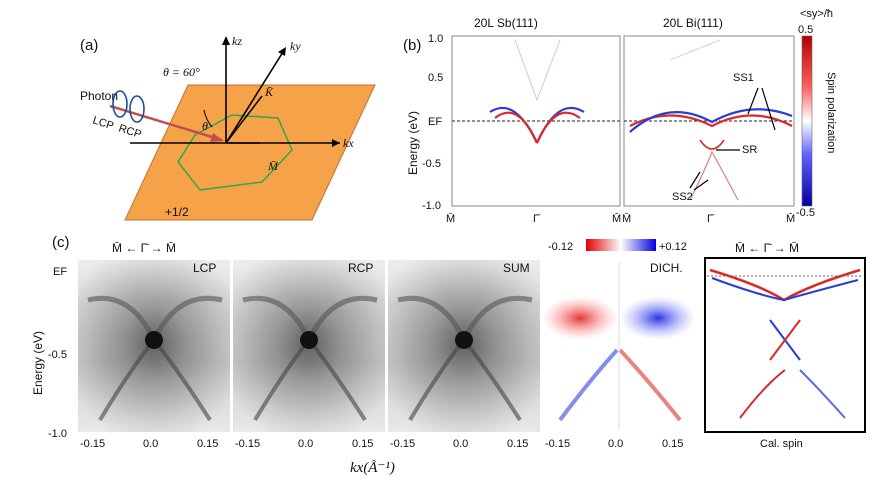 The width and height of the screenshot is (872, 491). What do you see at coordinates (120, 104) in the screenshot?
I see `lcp-ring` at bounding box center [120, 104].